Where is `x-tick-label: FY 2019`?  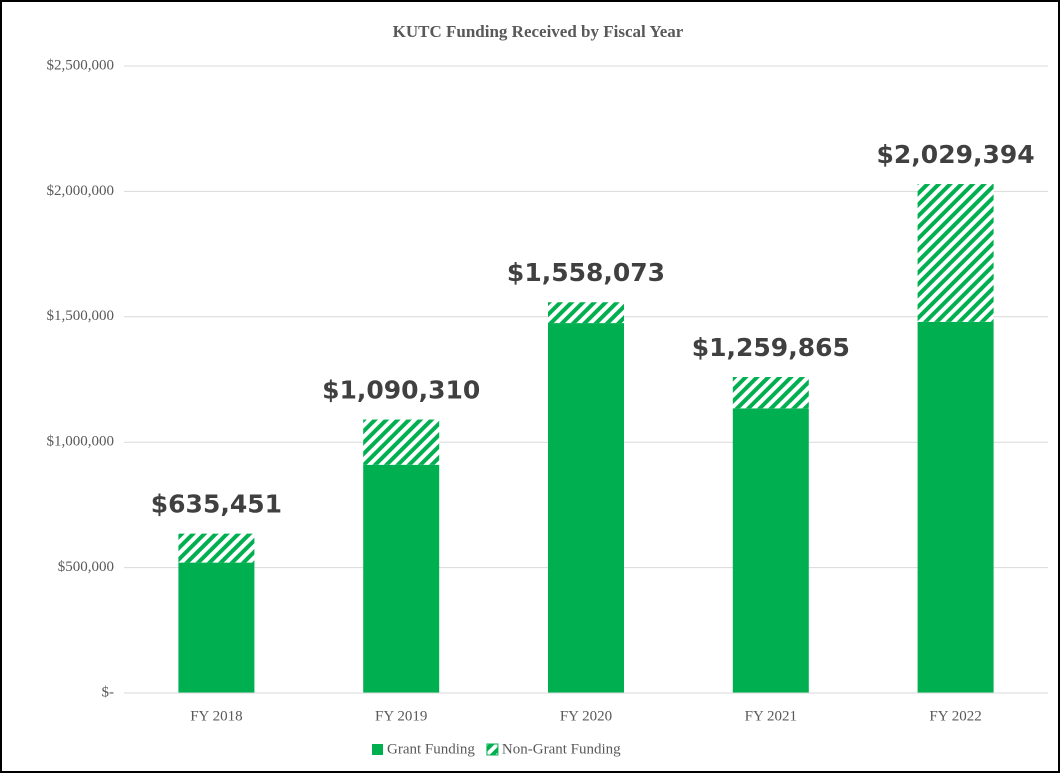
x-tick-label: FY 2019 is located at coordinates (401, 716).